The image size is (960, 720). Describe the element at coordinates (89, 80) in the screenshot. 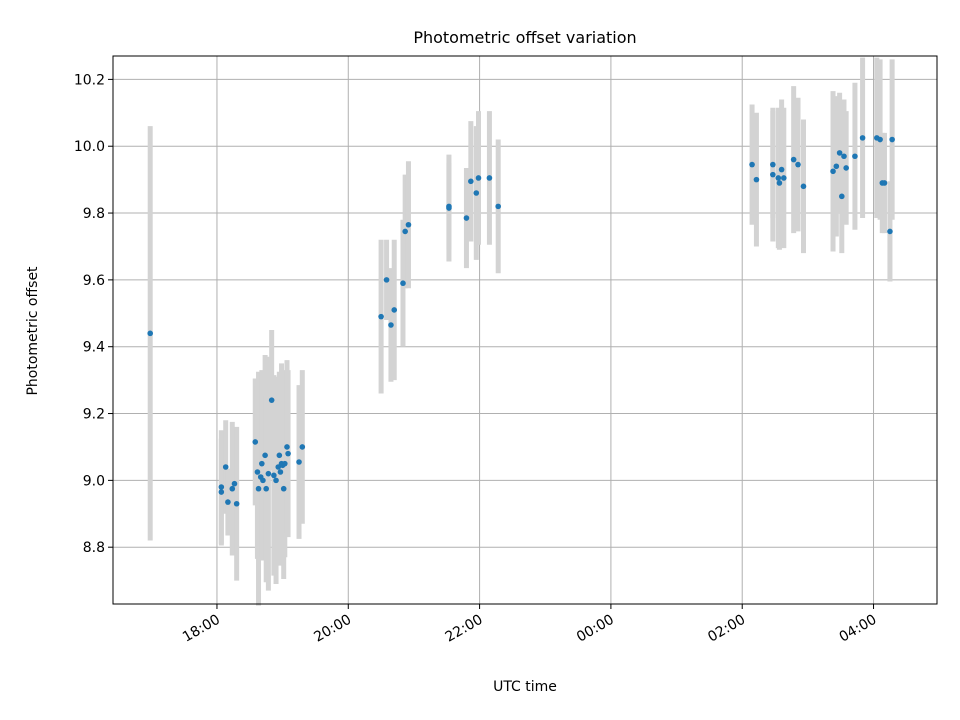

I see `y-tick-label: 10.2` at that location.